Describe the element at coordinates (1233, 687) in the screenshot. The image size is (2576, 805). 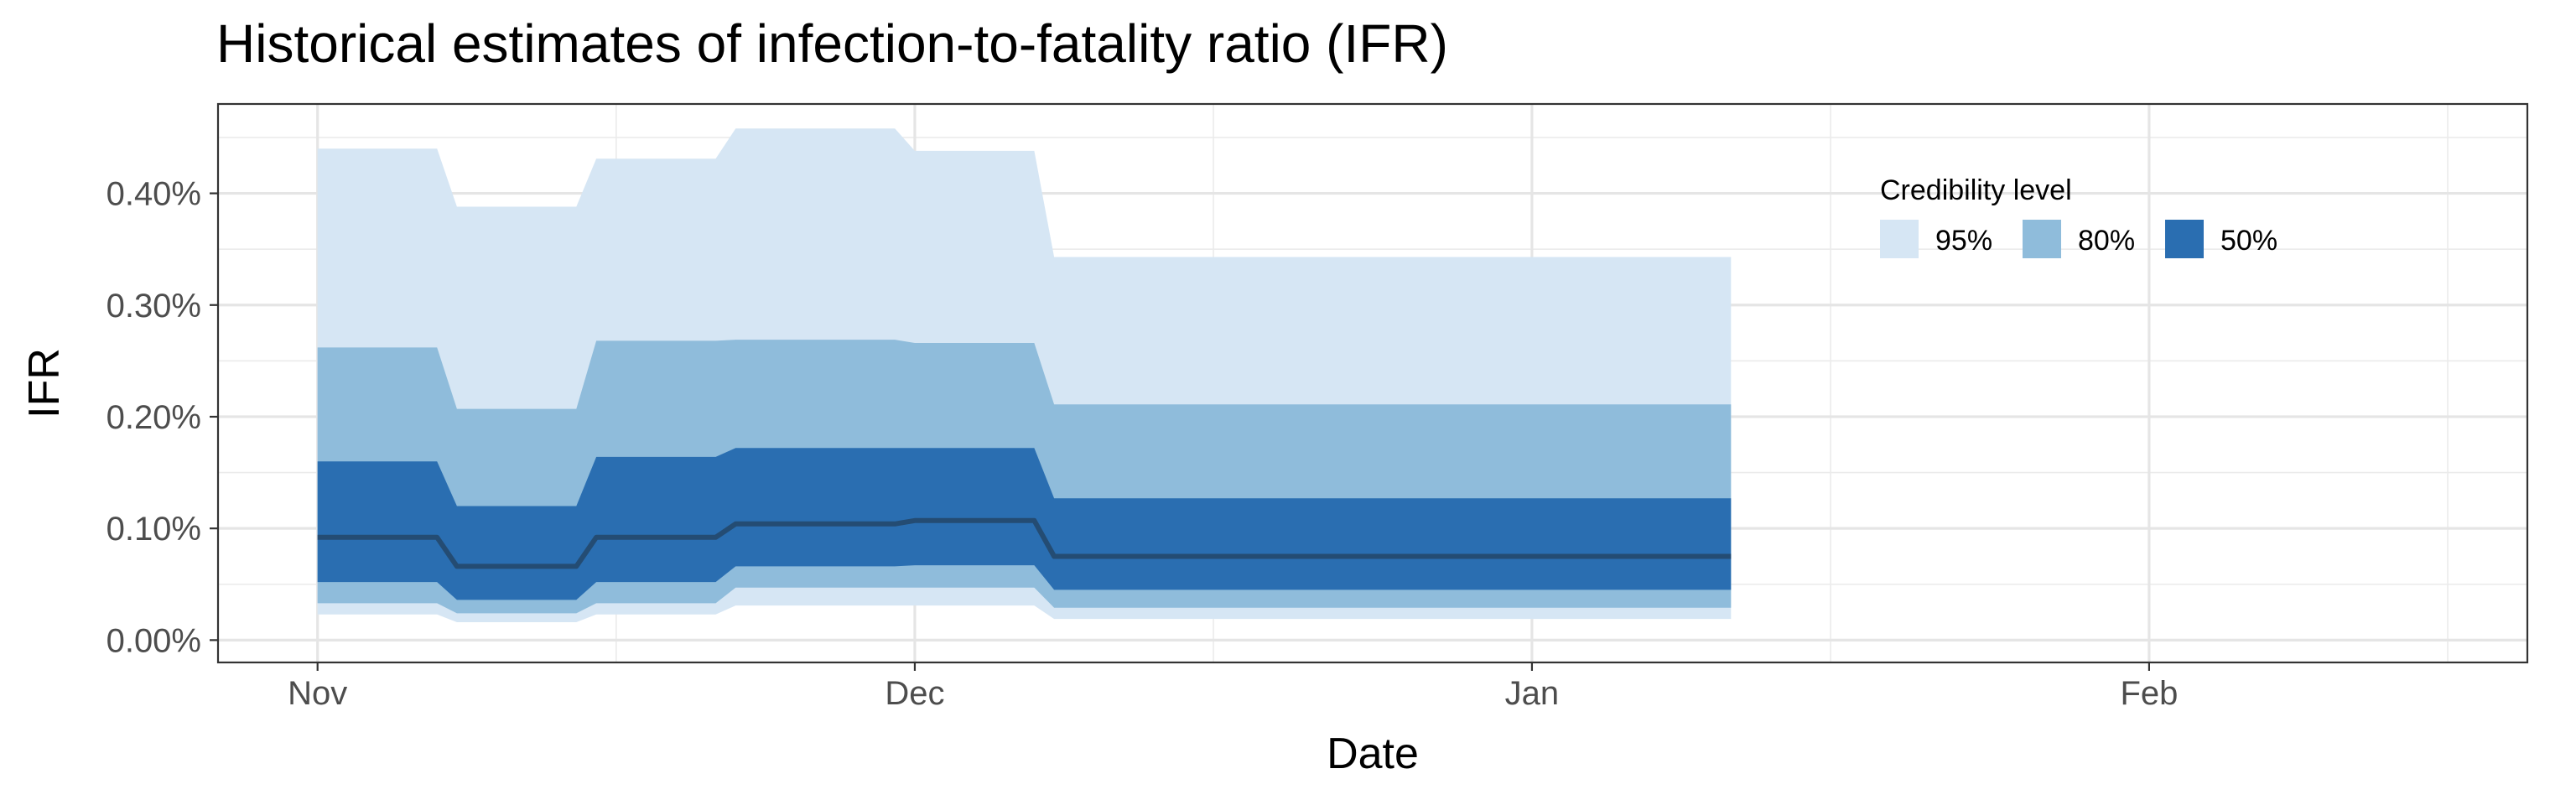
I see `x-axis: Nov Dec Jan Feb` at that location.